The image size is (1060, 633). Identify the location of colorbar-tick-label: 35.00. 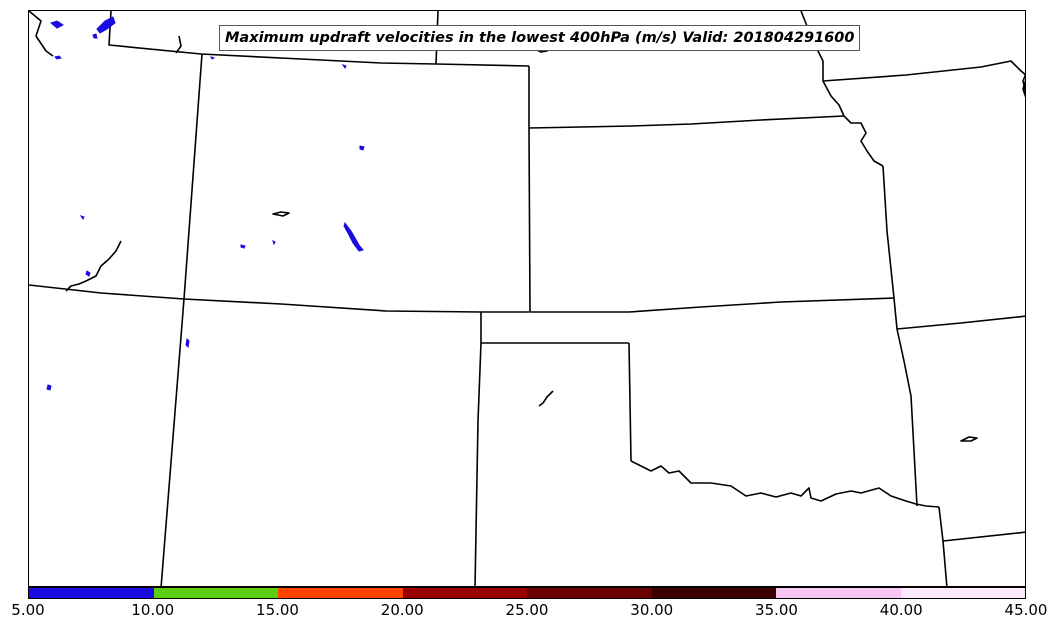
(776, 610).